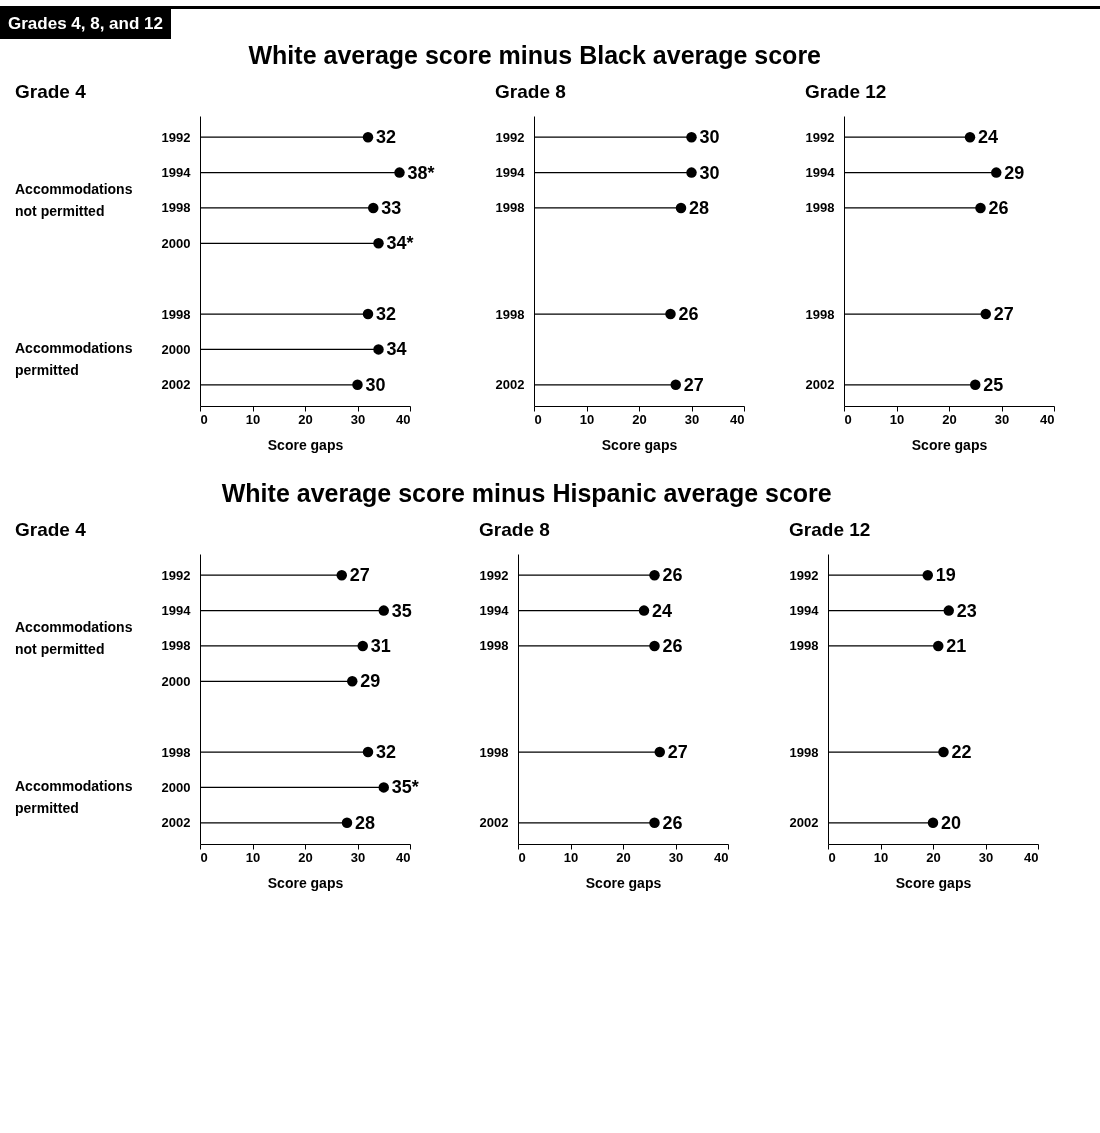 The image size is (1100, 1133). What do you see at coordinates (401, 610) in the screenshot?
I see `data-label: 35` at bounding box center [401, 610].